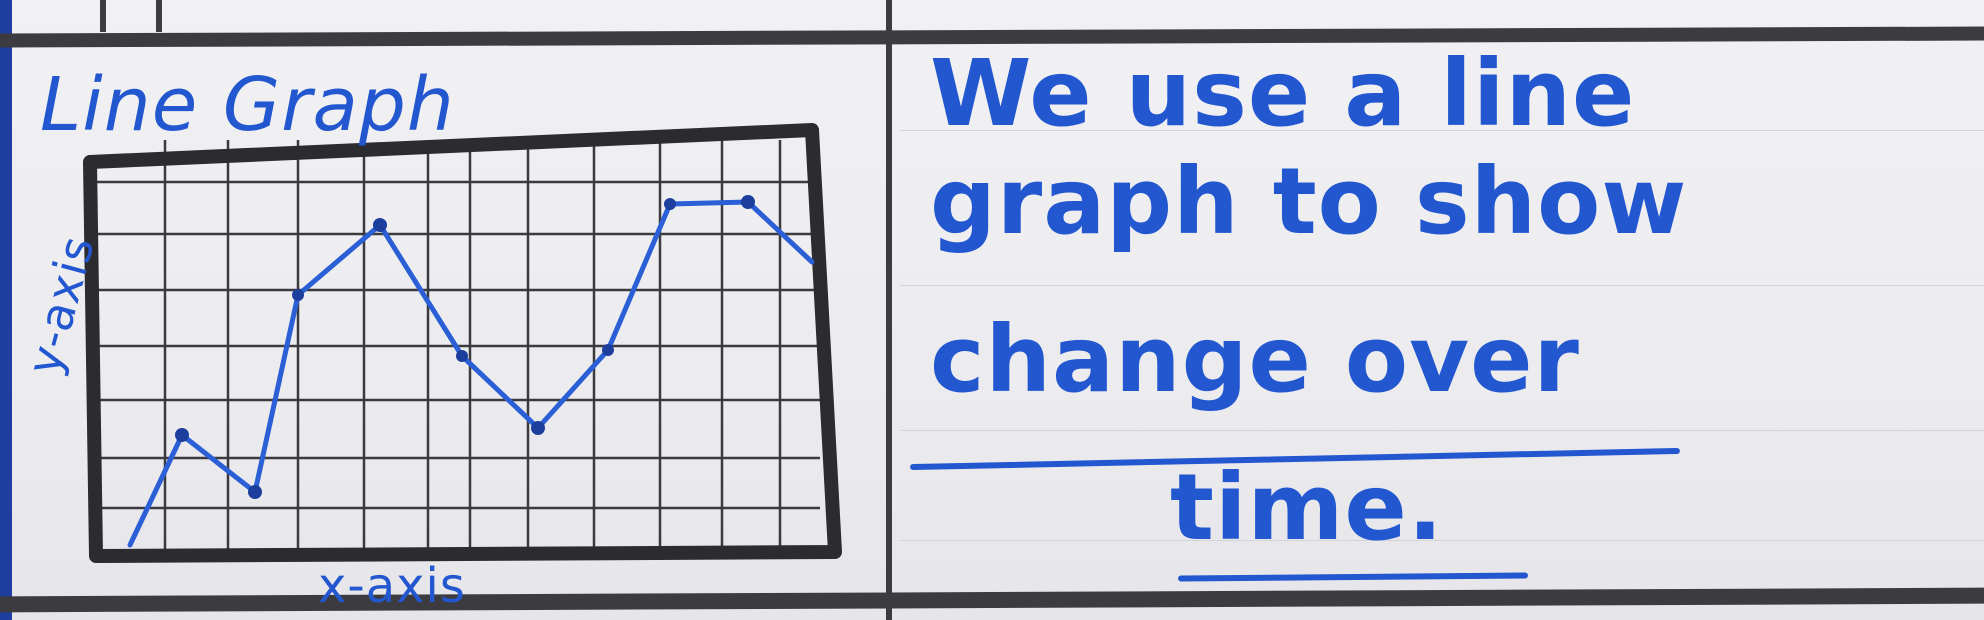 This screenshot has width=1984, height=620. What do you see at coordinates (1307, 507) in the screenshot?
I see `sentence-line-4: time.` at bounding box center [1307, 507].